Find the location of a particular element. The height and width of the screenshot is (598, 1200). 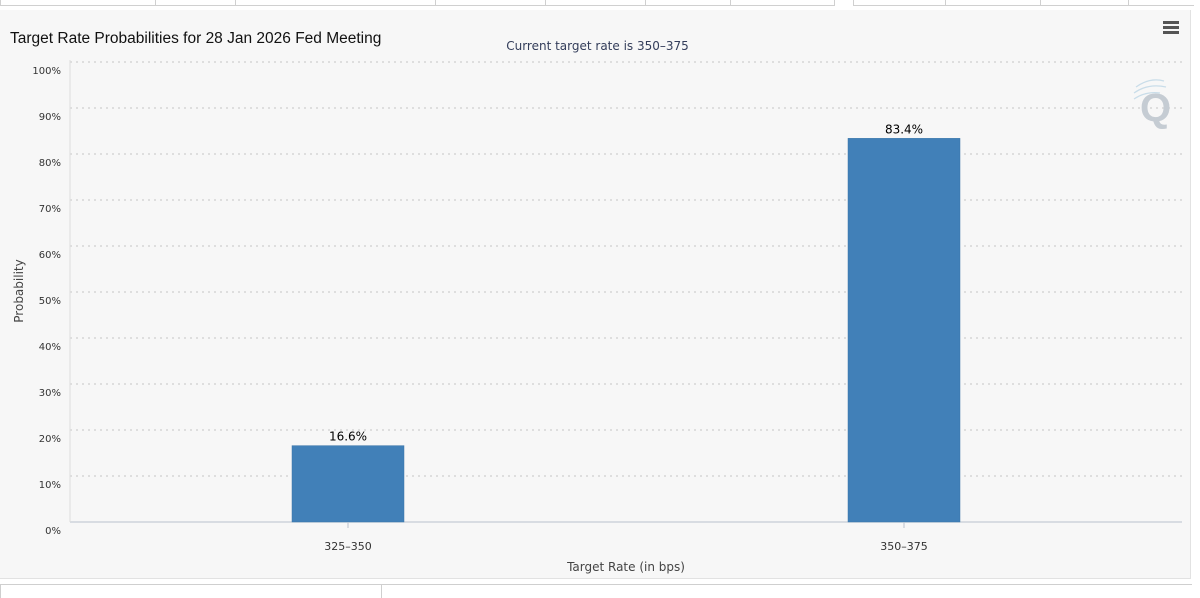

y-tick-label: 0% is located at coordinates (53, 531).